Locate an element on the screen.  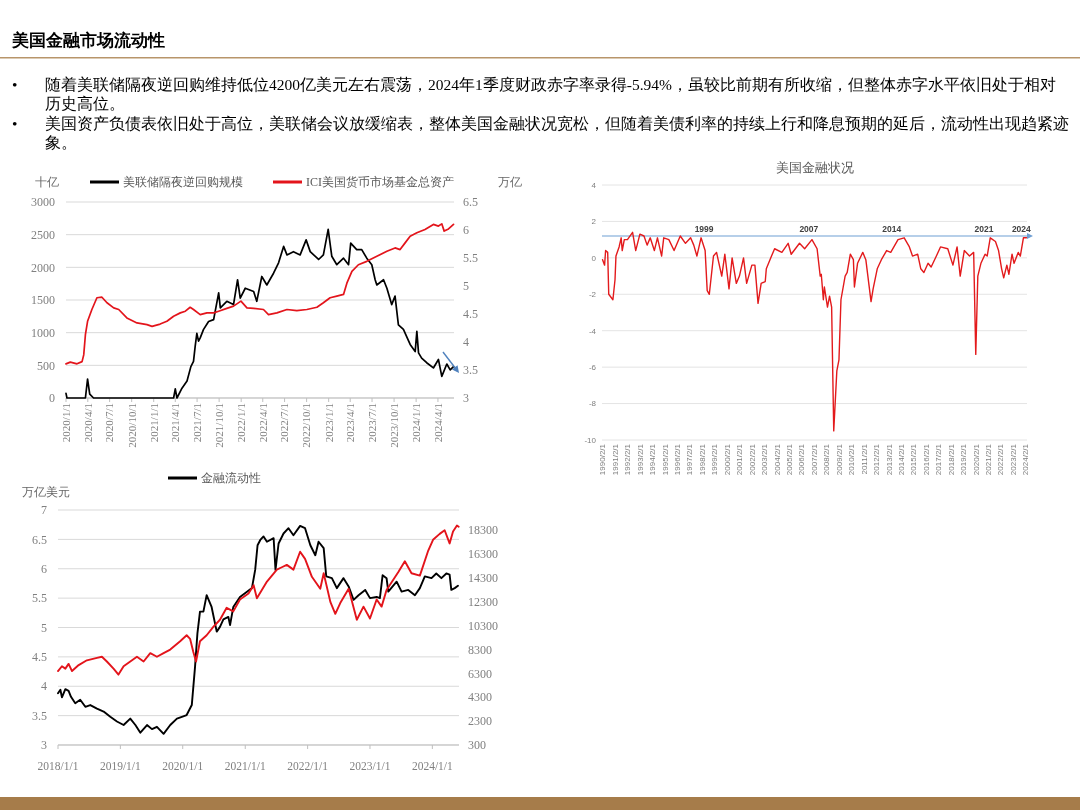
y-tick-label: -2 is located at coordinates (592, 295).